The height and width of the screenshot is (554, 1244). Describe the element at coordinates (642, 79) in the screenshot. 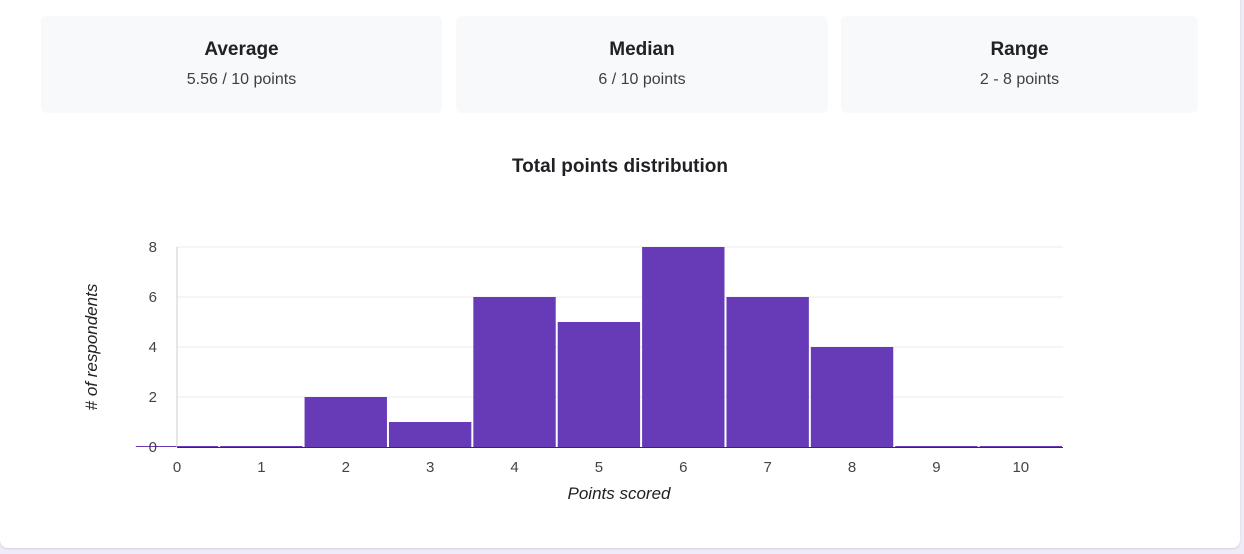

I see `stat-median-value: 6 / 10 points` at that location.